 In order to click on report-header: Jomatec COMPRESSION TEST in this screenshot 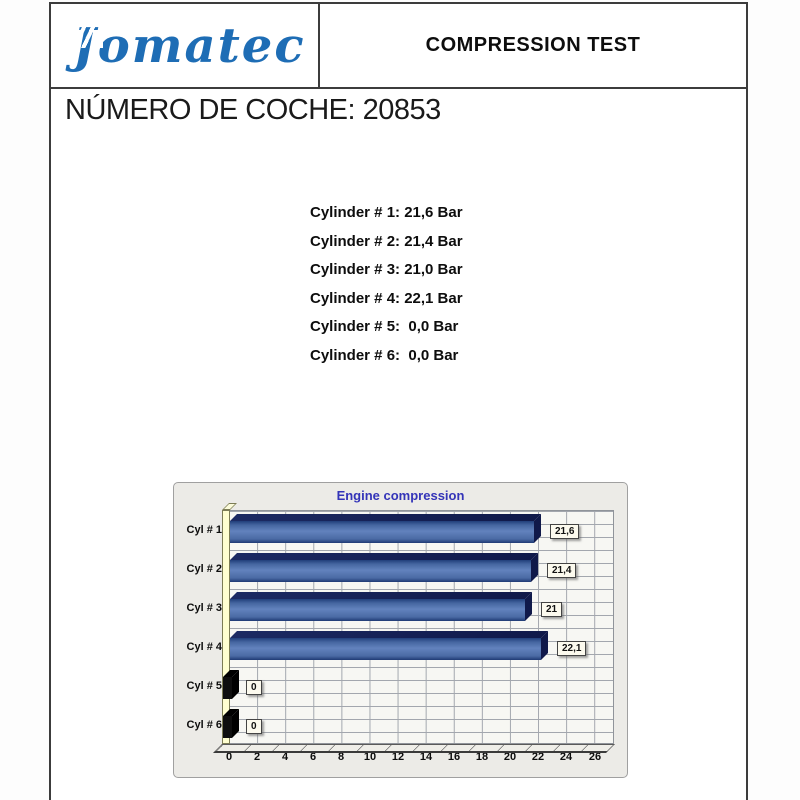, I will do `click(398, 46)`.